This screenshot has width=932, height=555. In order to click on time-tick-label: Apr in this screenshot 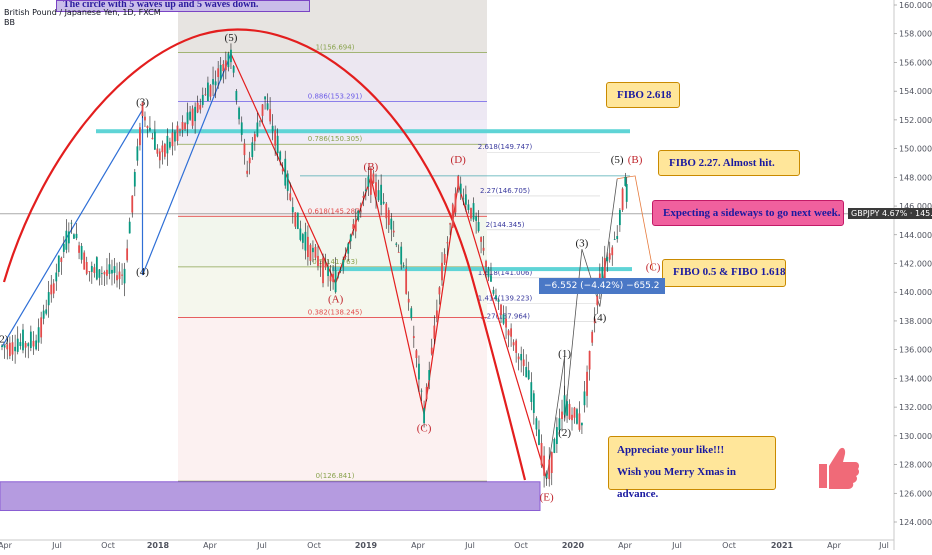, I will do `click(834, 545)`.